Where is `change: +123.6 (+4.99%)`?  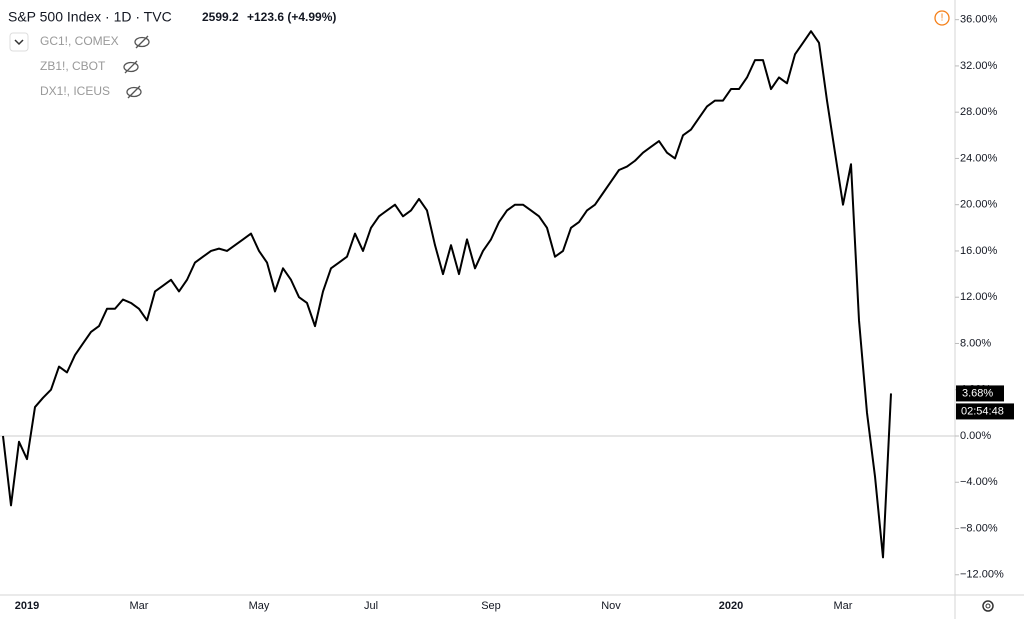 change: +123.6 (+4.99%) is located at coordinates (291, 17).